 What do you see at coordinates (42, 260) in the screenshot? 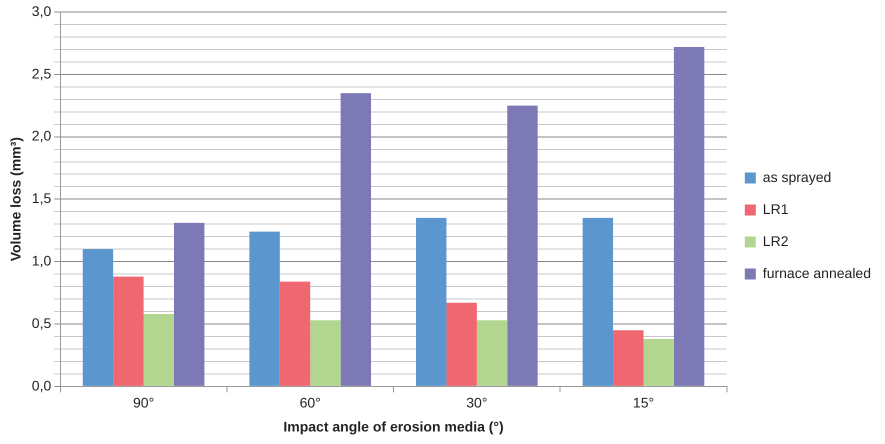
I see `y-tick-label: 1,0` at bounding box center [42, 260].